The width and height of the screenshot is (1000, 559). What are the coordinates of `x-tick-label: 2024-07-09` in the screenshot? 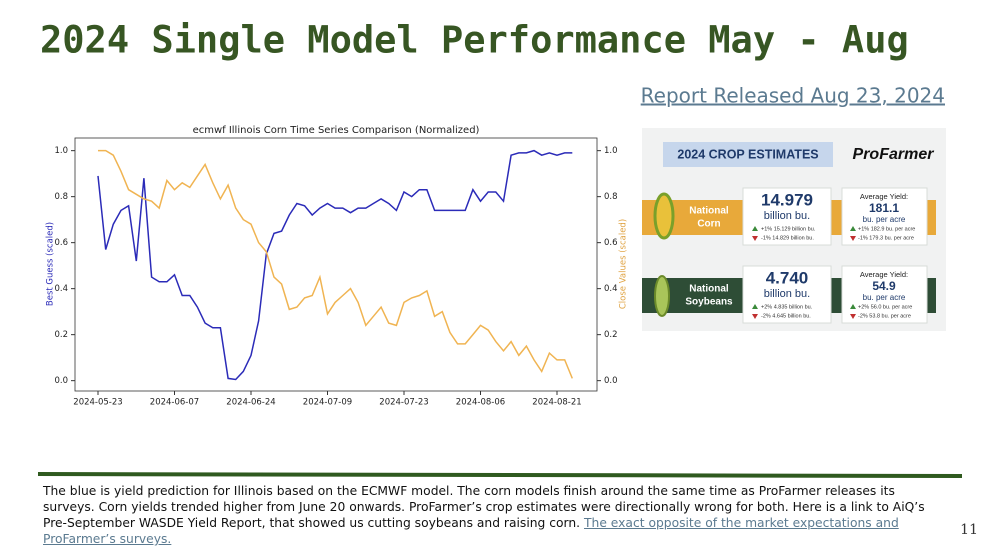 It's located at (327, 403).